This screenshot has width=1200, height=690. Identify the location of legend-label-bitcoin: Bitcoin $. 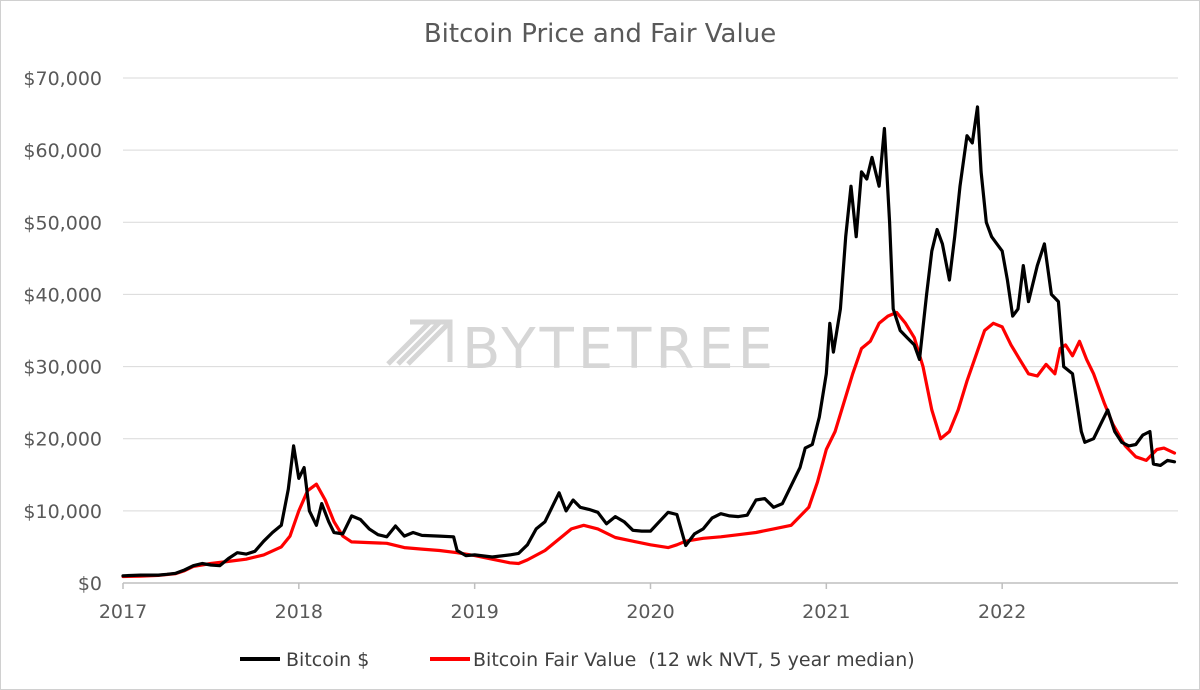
(327, 660).